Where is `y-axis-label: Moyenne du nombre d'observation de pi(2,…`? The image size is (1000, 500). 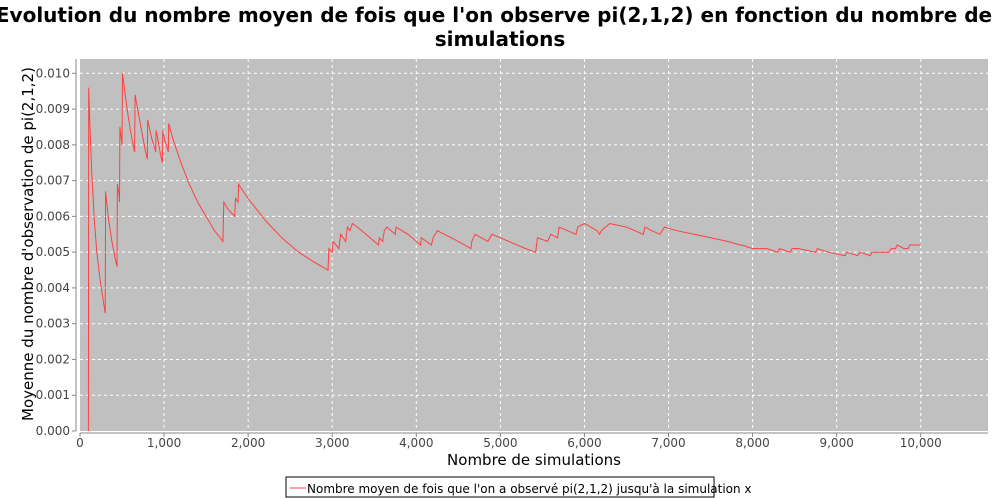 y-axis-label: Moyenne du nombre d'observation de pi(2,… is located at coordinates (28, 244).